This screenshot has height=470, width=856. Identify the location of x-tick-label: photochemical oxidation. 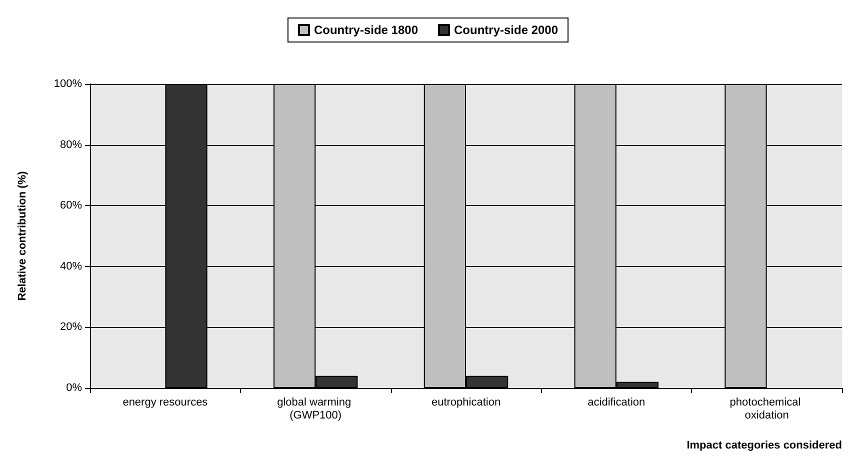
(767, 409).